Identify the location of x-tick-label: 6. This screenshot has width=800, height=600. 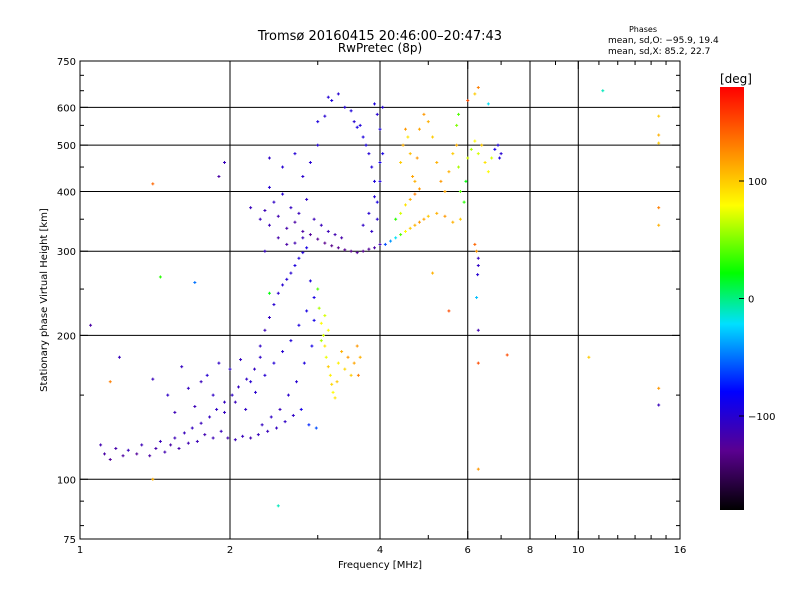
(468, 550).